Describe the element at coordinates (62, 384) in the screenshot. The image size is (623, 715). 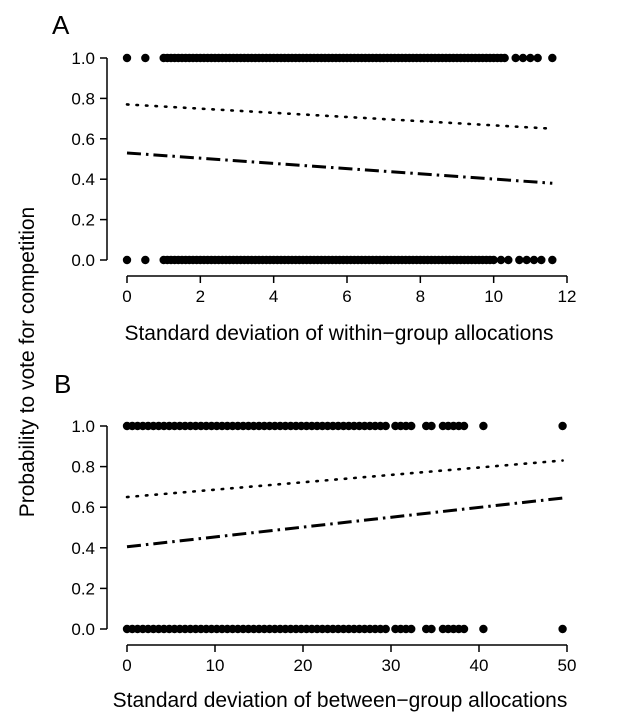
I see `panel-b-letter: B` at that location.